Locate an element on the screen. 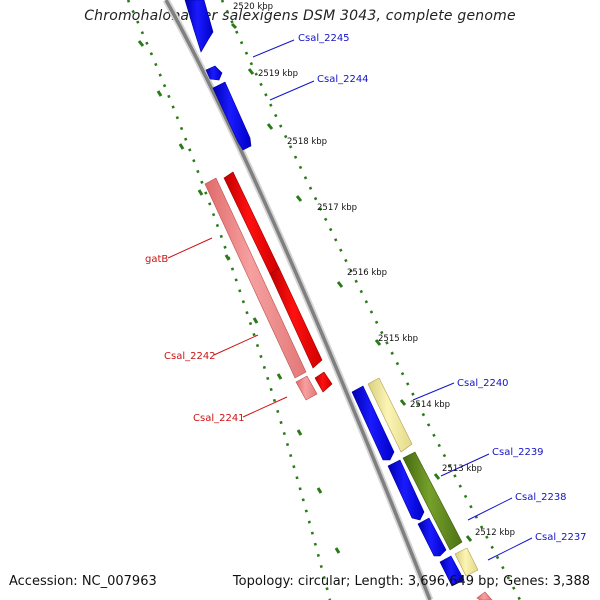  kbp-label-2516: 2516 kbp is located at coordinates (367, 273).